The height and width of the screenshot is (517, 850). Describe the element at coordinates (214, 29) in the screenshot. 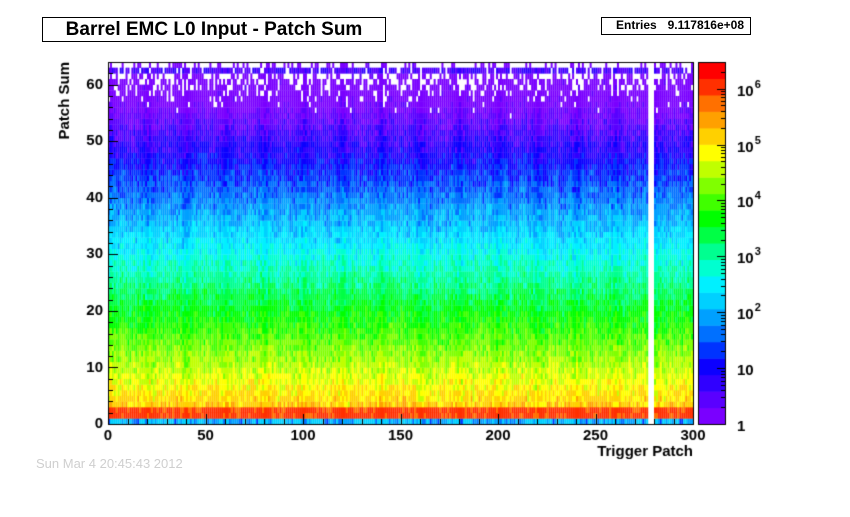

I see `chart-title: Barrel EMC L0 Input - Patch Sum` at that location.